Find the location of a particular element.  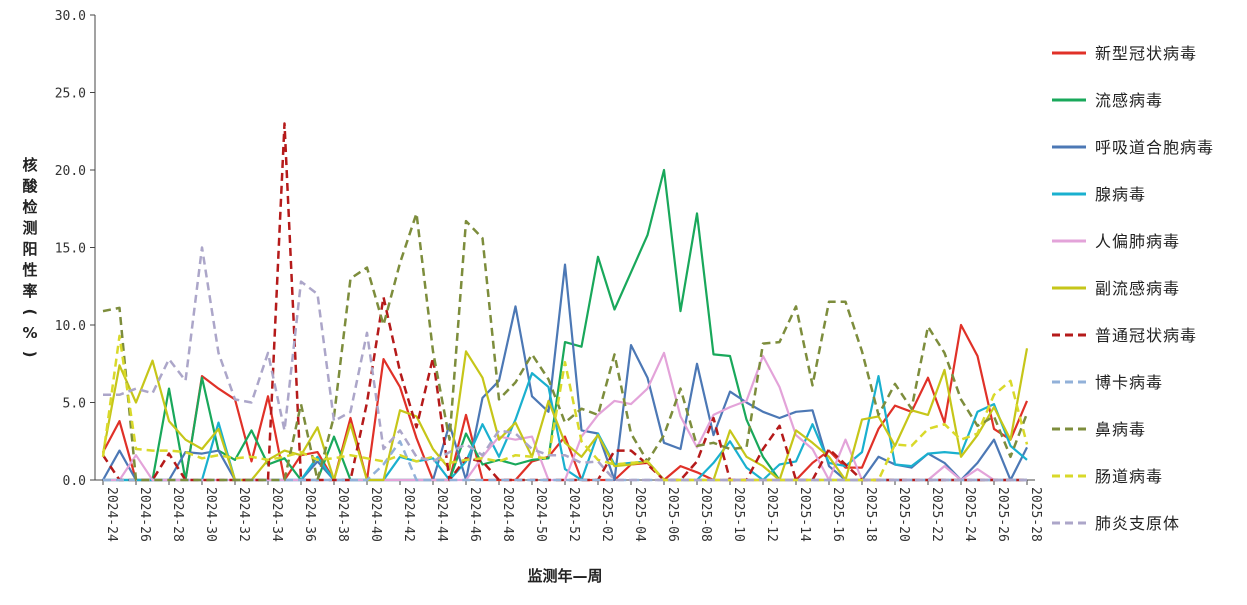

x-tick-label: 2025-20 is located at coordinates (903, 514).